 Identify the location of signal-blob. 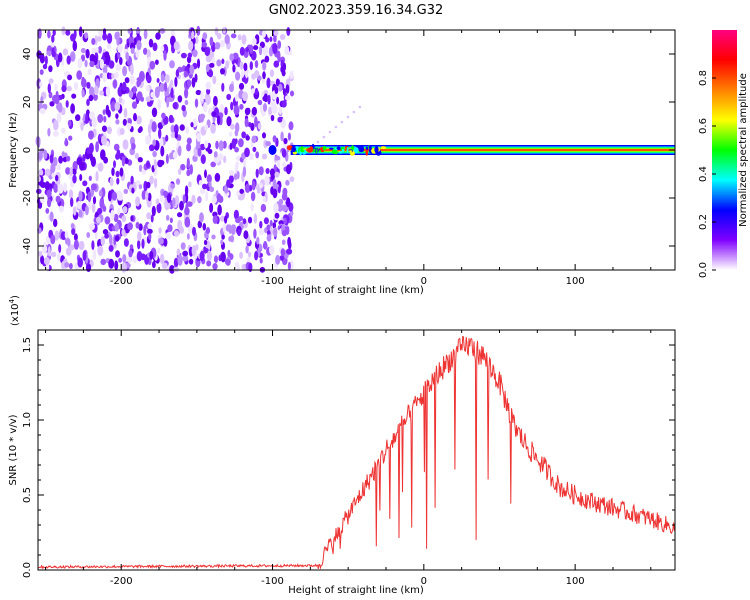
(294, 149).